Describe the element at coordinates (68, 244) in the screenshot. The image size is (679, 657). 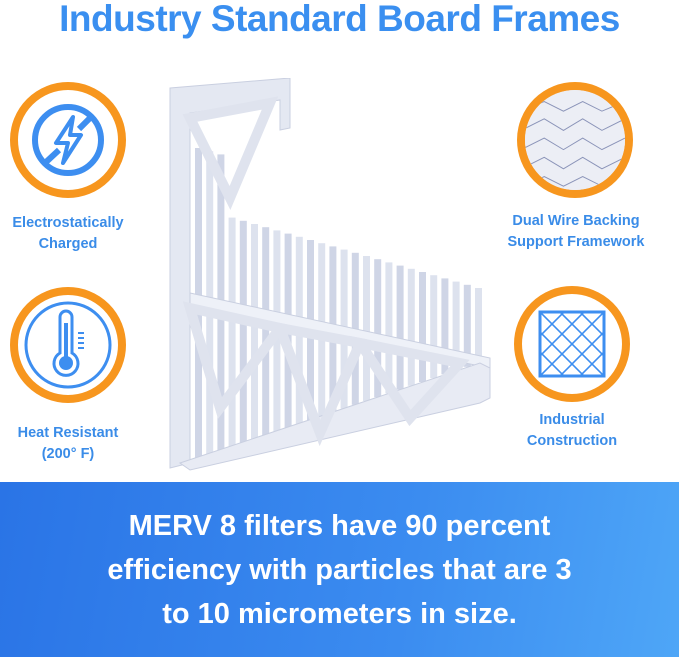
I see `label-line: Charged` at that location.